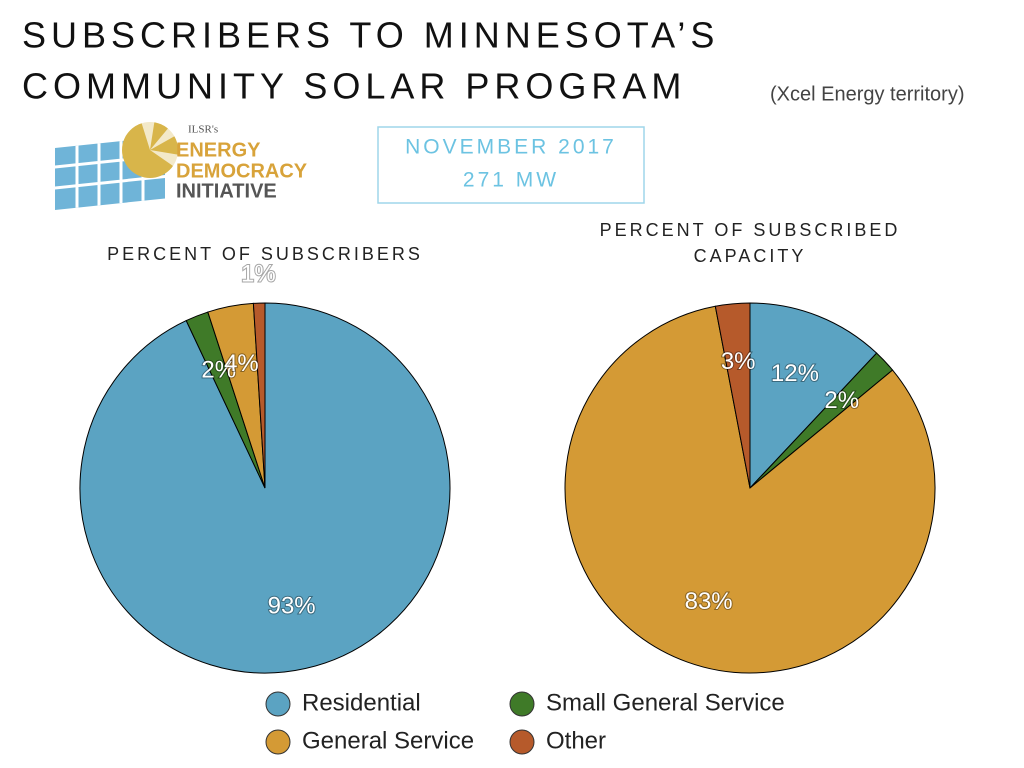 The width and height of the screenshot is (1024, 768). What do you see at coordinates (709, 601) in the screenshot?
I see `value-label: 83%` at bounding box center [709, 601].